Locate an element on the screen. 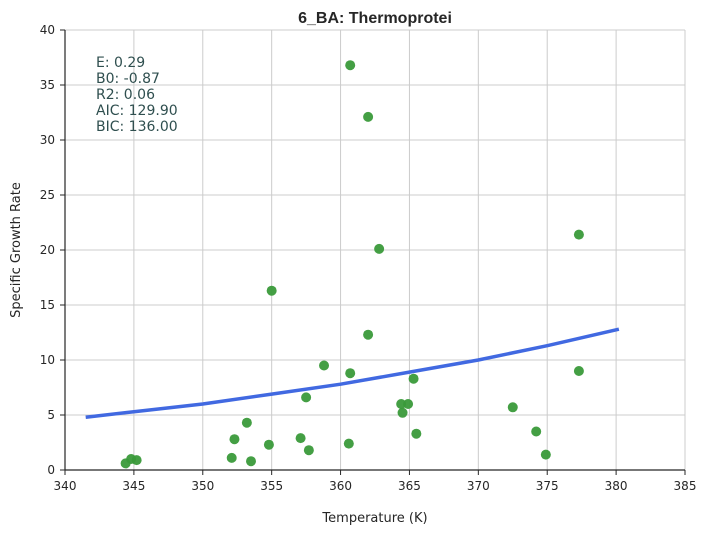 The width and height of the screenshot is (706, 533). fit-line is located at coordinates (352, 373).